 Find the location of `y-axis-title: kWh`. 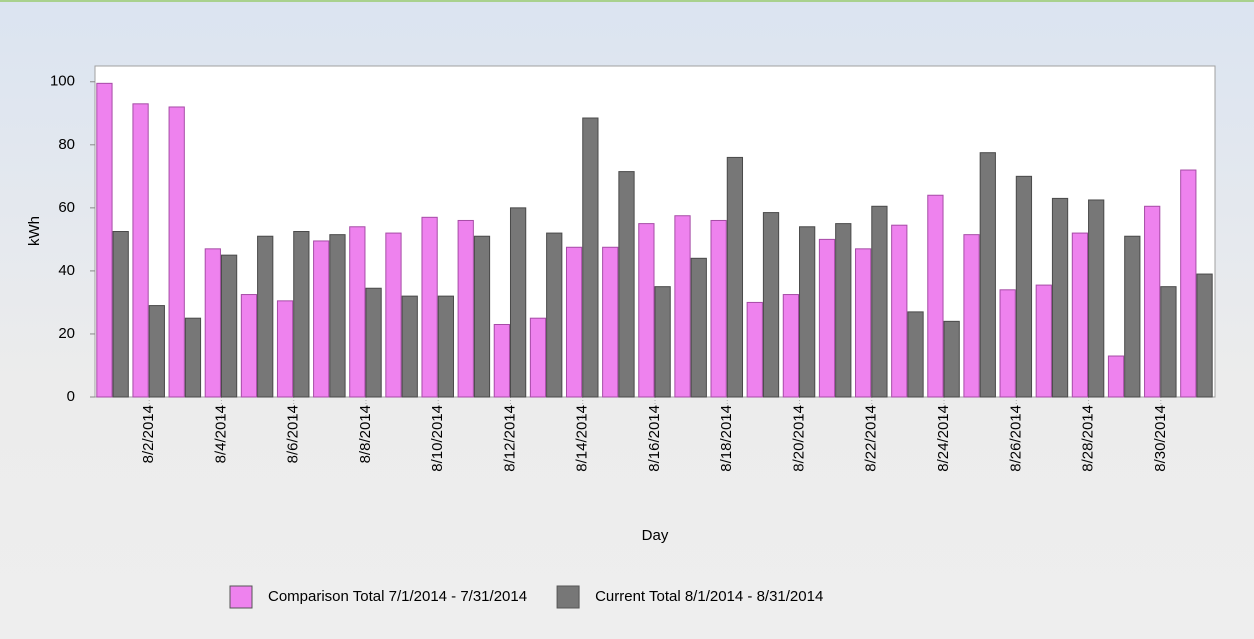

y-axis-title: kWh is located at coordinates (34, 231).